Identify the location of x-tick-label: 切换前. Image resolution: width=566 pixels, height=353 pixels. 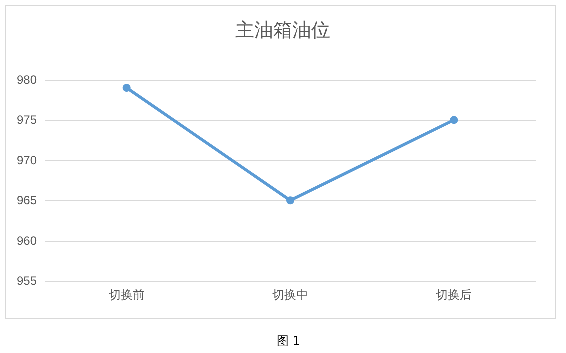
(126, 295).